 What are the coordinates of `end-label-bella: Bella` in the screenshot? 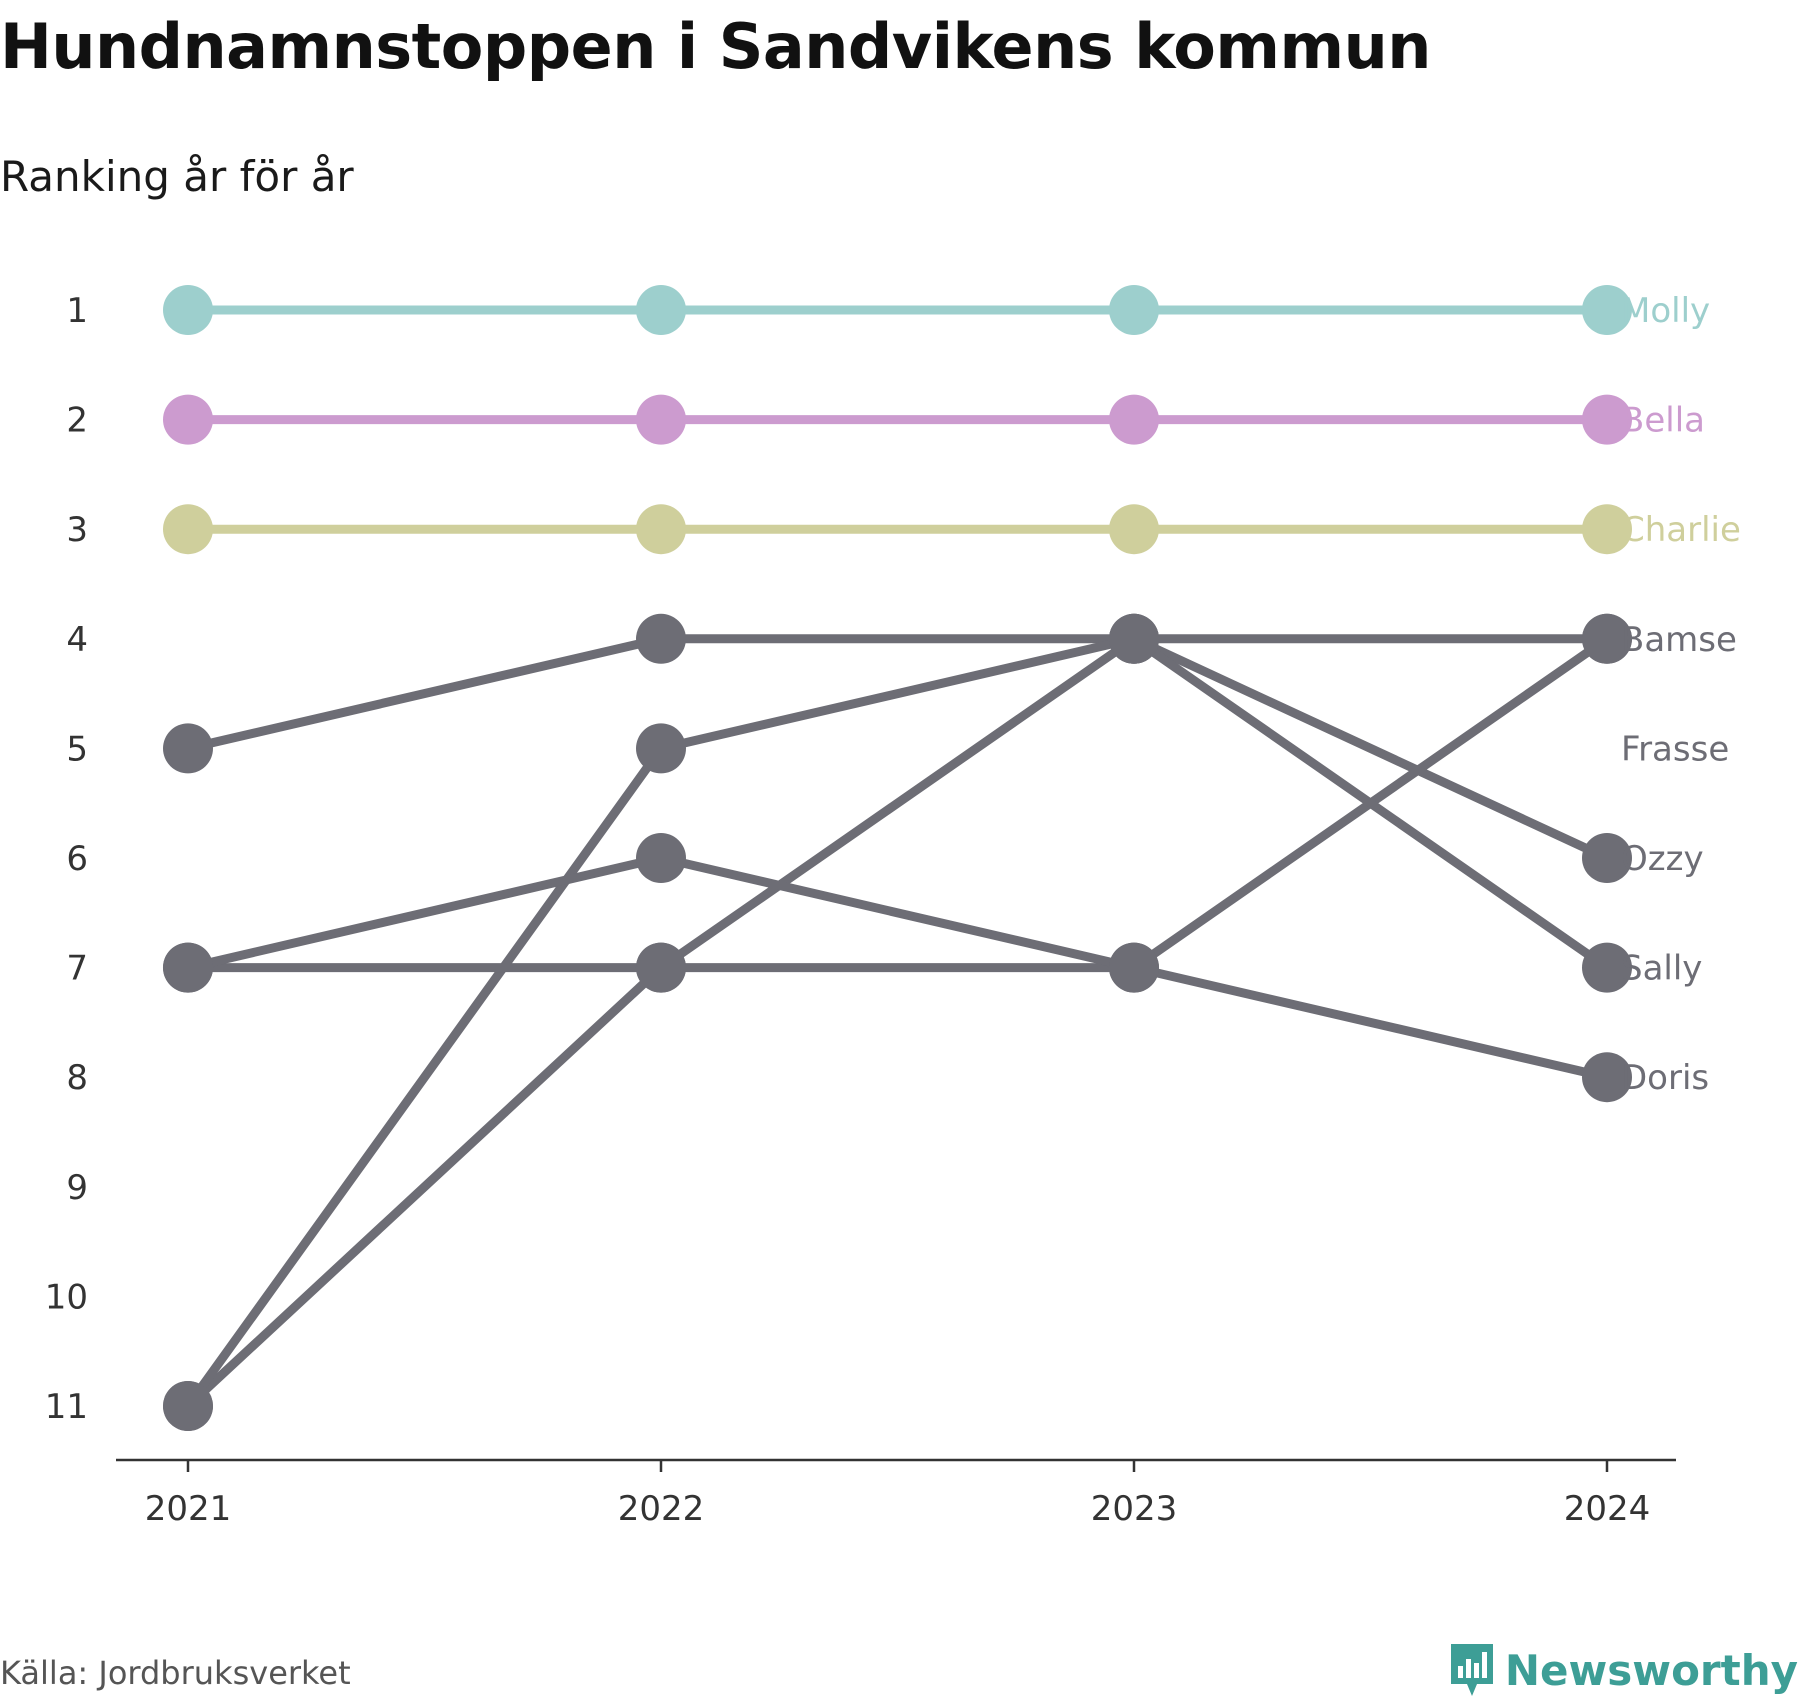 It's located at (1663, 421).